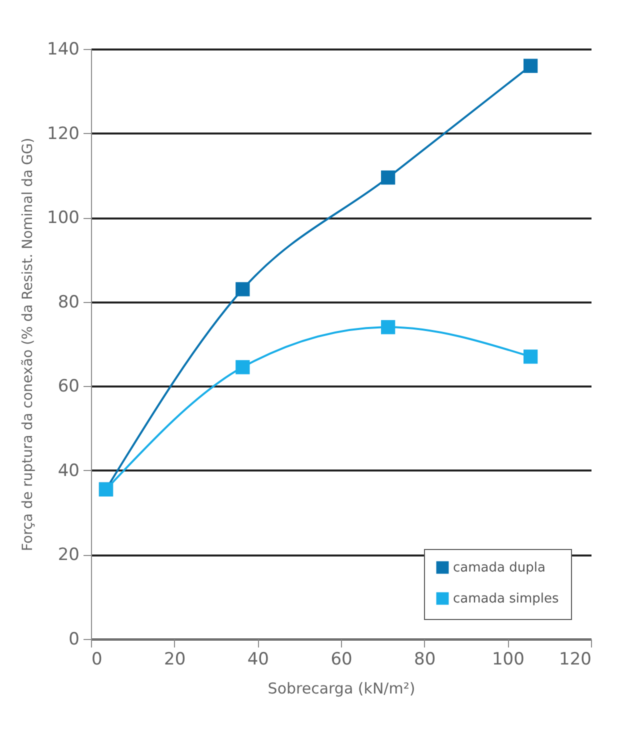  What do you see at coordinates (69, 555) in the screenshot?
I see `y-tick-label: 20` at bounding box center [69, 555].